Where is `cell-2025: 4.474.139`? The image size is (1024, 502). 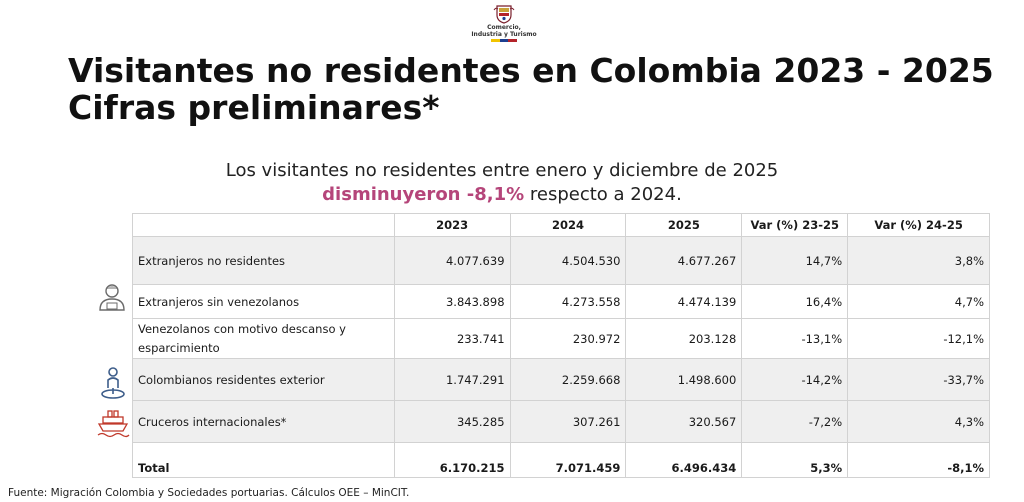
cell-2025: 4.474.139 is located at coordinates (684, 301).